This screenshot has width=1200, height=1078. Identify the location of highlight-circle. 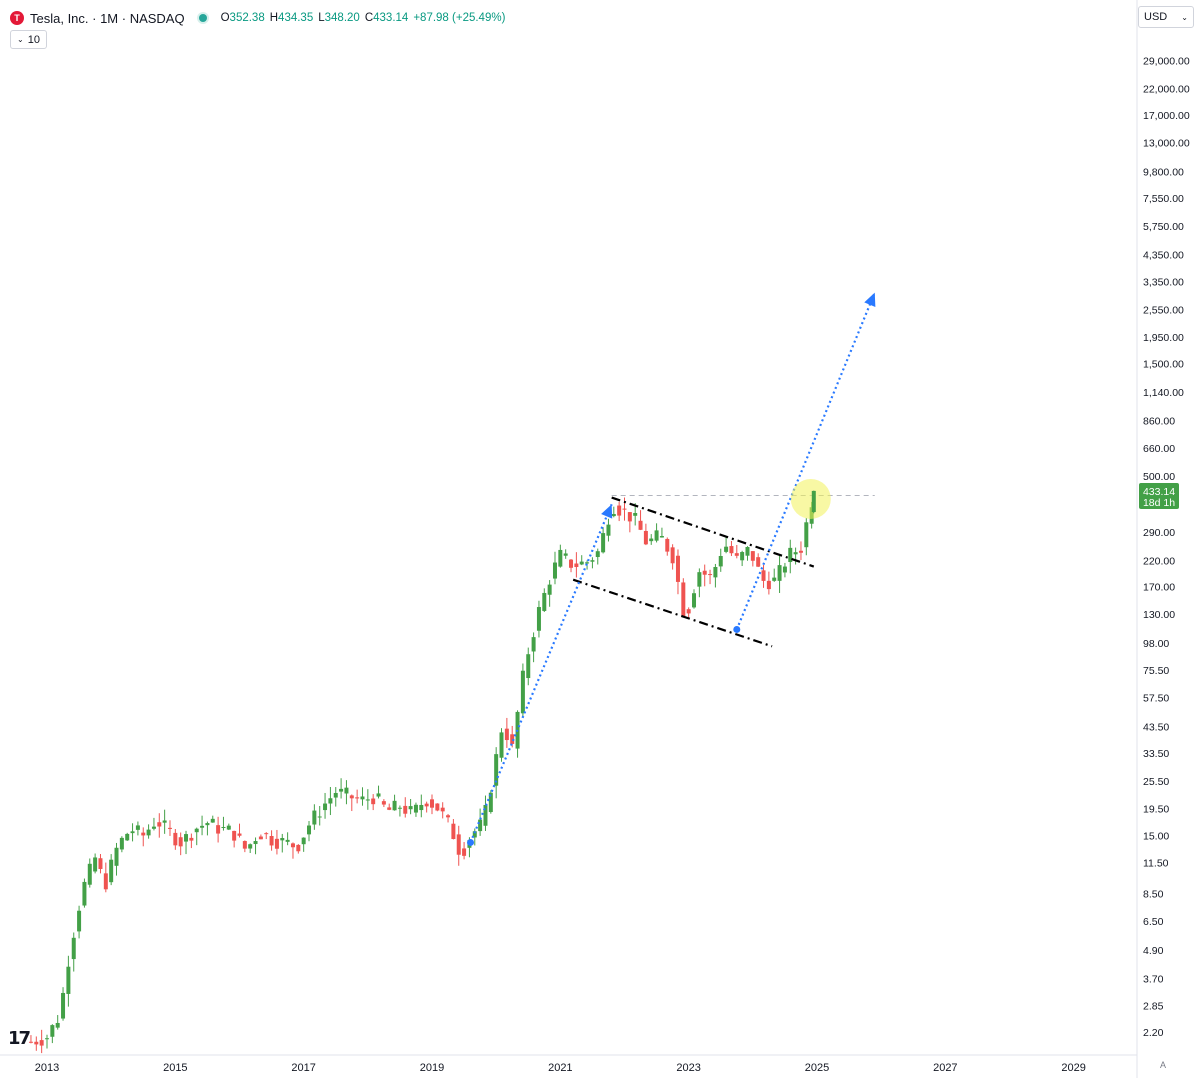
(810, 498).